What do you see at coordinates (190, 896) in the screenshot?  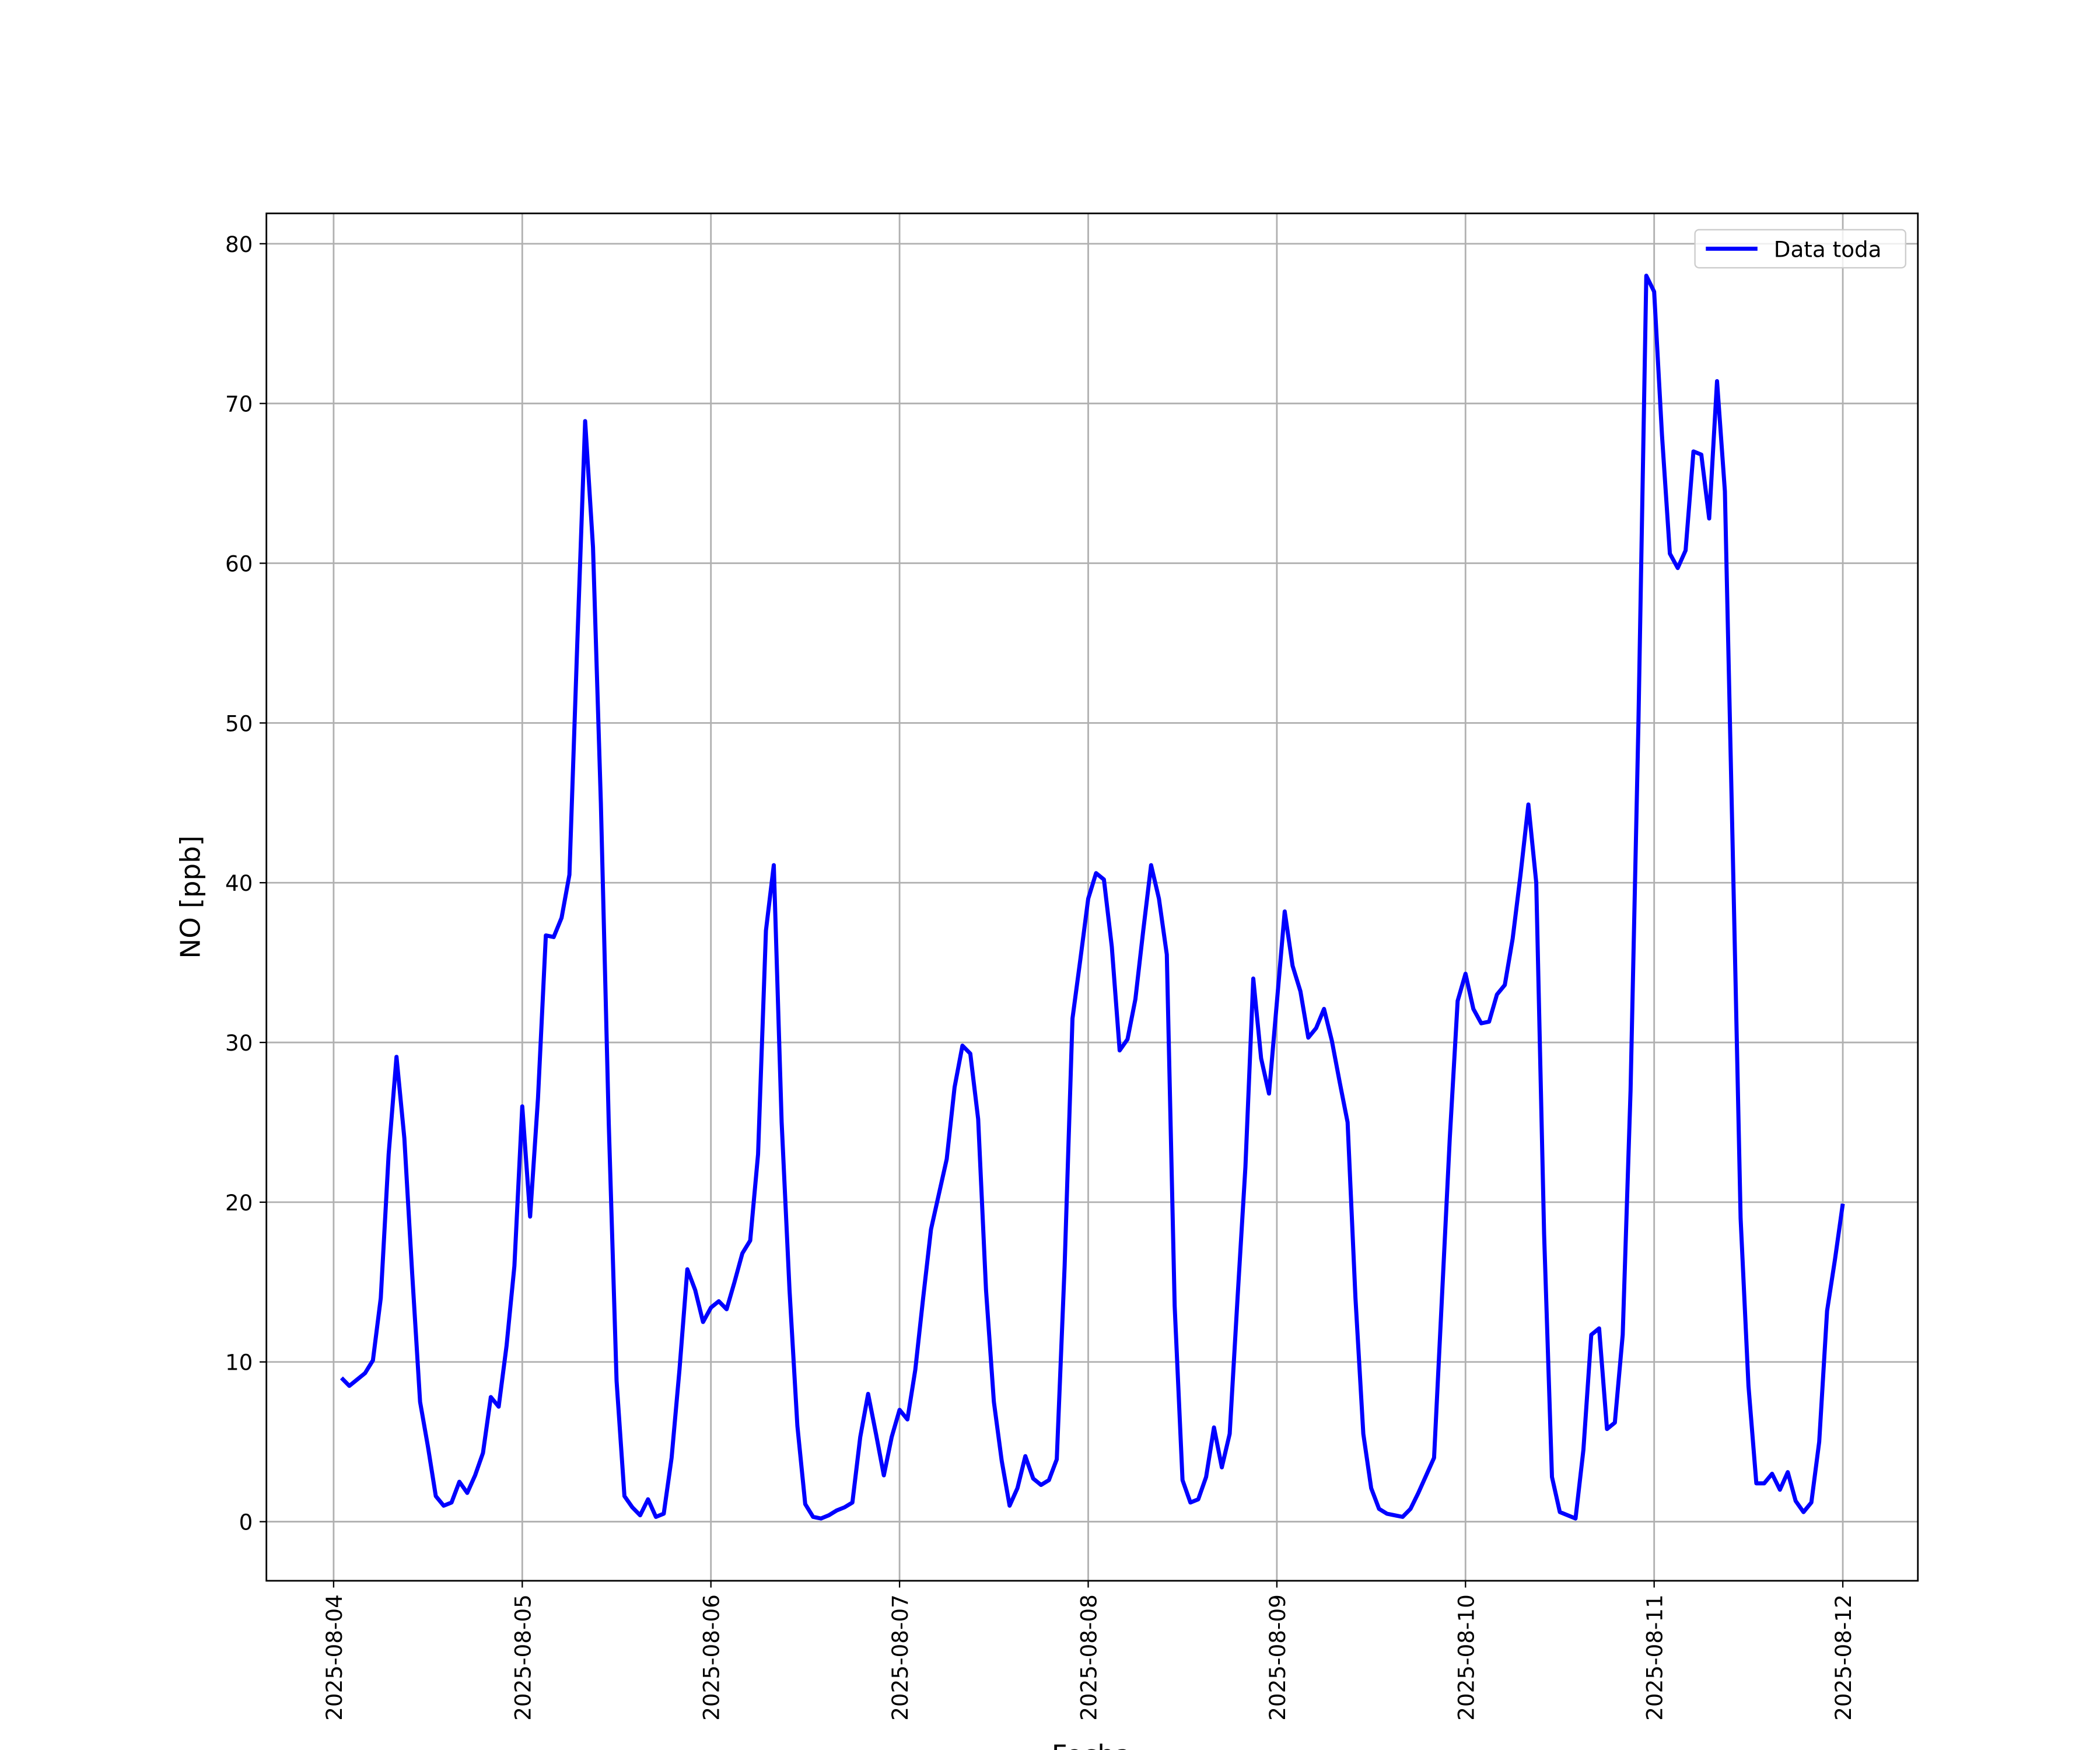 I see `y-axis-label: NO [ppb]` at bounding box center [190, 896].